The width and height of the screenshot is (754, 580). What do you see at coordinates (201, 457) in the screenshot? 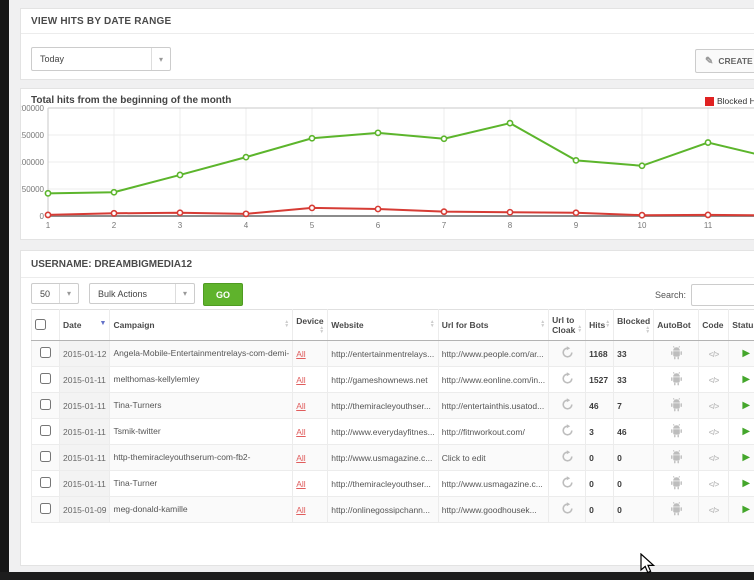
I see `campaign-cell: http-themiracleyouthserum-com-fb2-` at bounding box center [201, 457].